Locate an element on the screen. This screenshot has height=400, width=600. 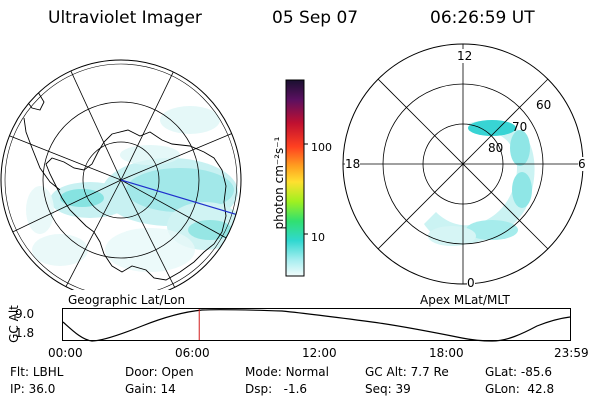
geo-panel-label: Geographic Lat/Lon is located at coordinates (127, 300).